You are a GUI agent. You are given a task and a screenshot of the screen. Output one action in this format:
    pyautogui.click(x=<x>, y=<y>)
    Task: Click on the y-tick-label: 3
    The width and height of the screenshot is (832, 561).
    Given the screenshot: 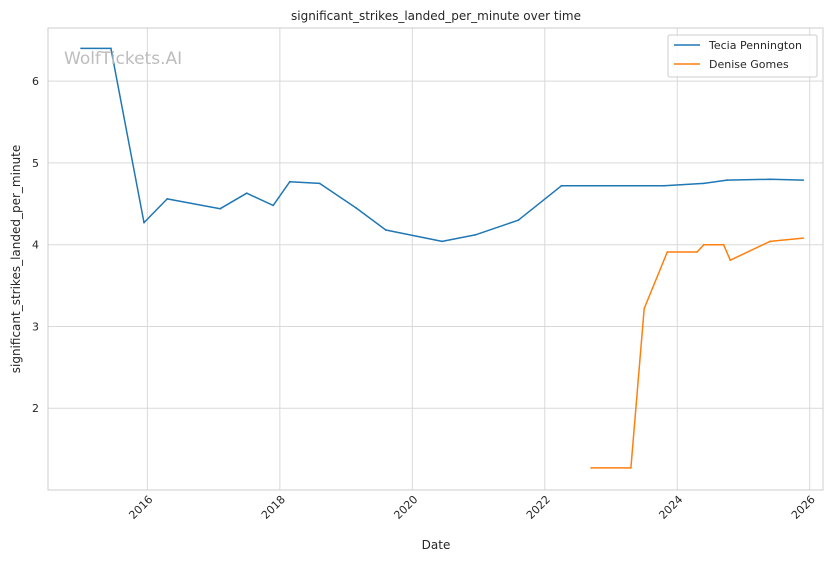 What is the action you would take?
    pyautogui.click(x=35, y=326)
    